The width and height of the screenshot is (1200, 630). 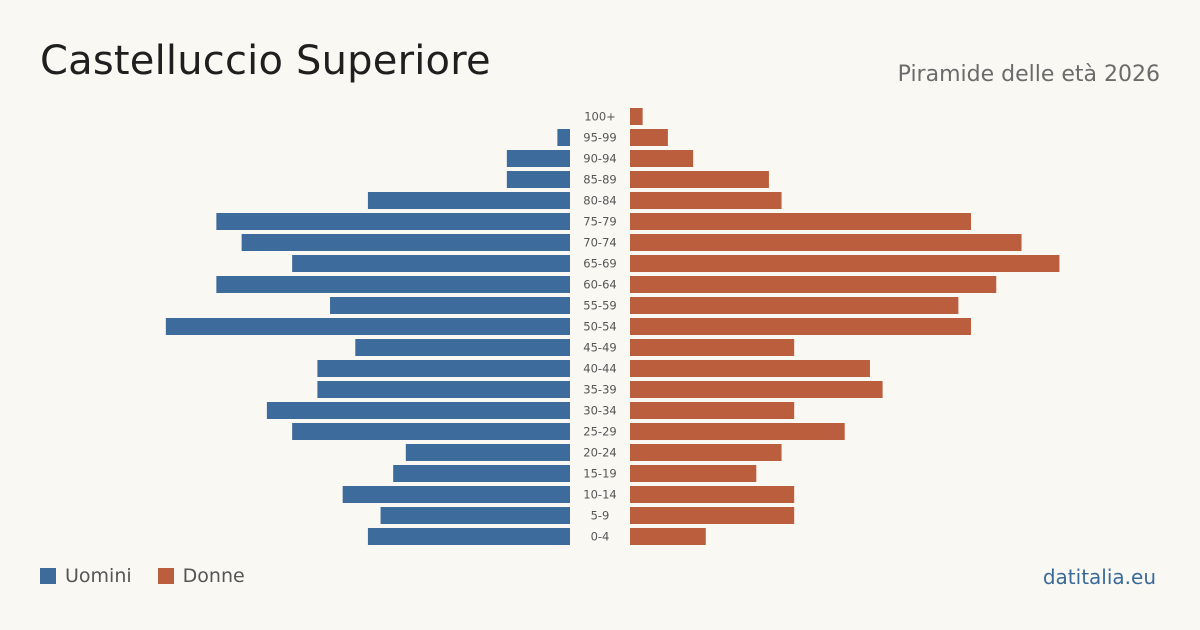 What do you see at coordinates (599, 180) in the screenshot?
I see `age-label-85-89: 85-89` at bounding box center [599, 180].